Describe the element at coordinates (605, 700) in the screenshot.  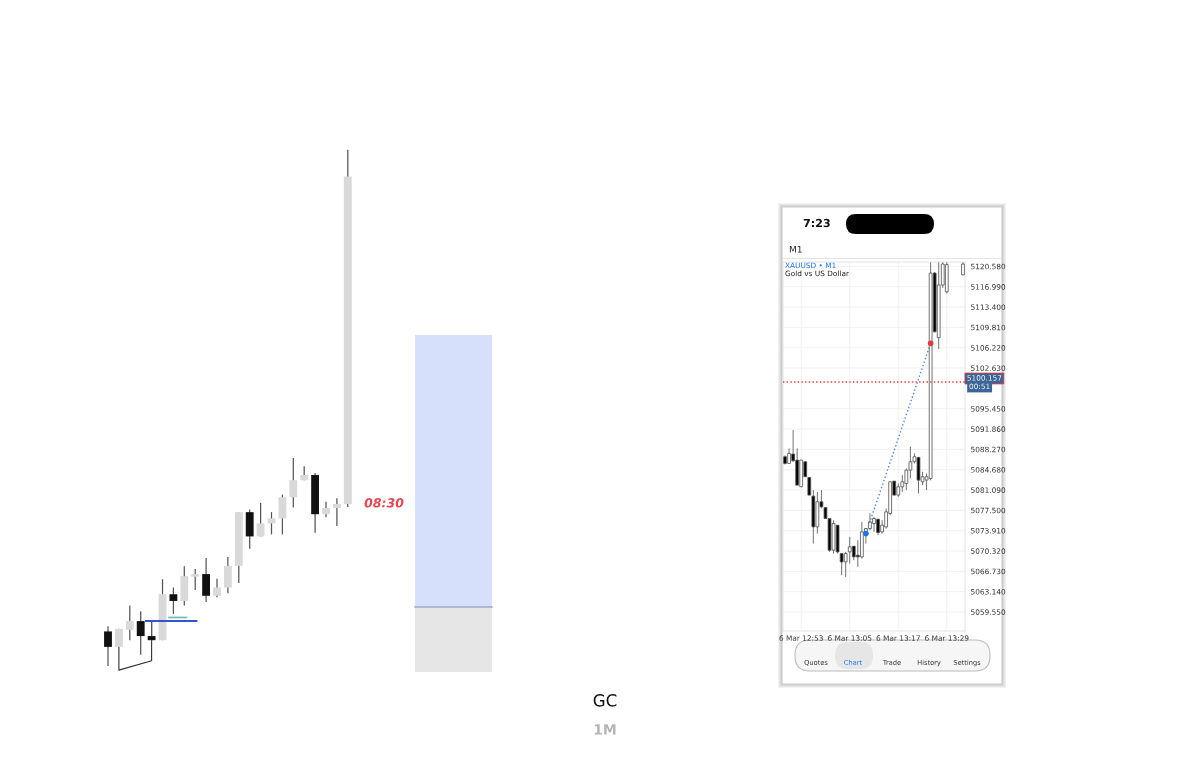
I see `text: GC` at that location.